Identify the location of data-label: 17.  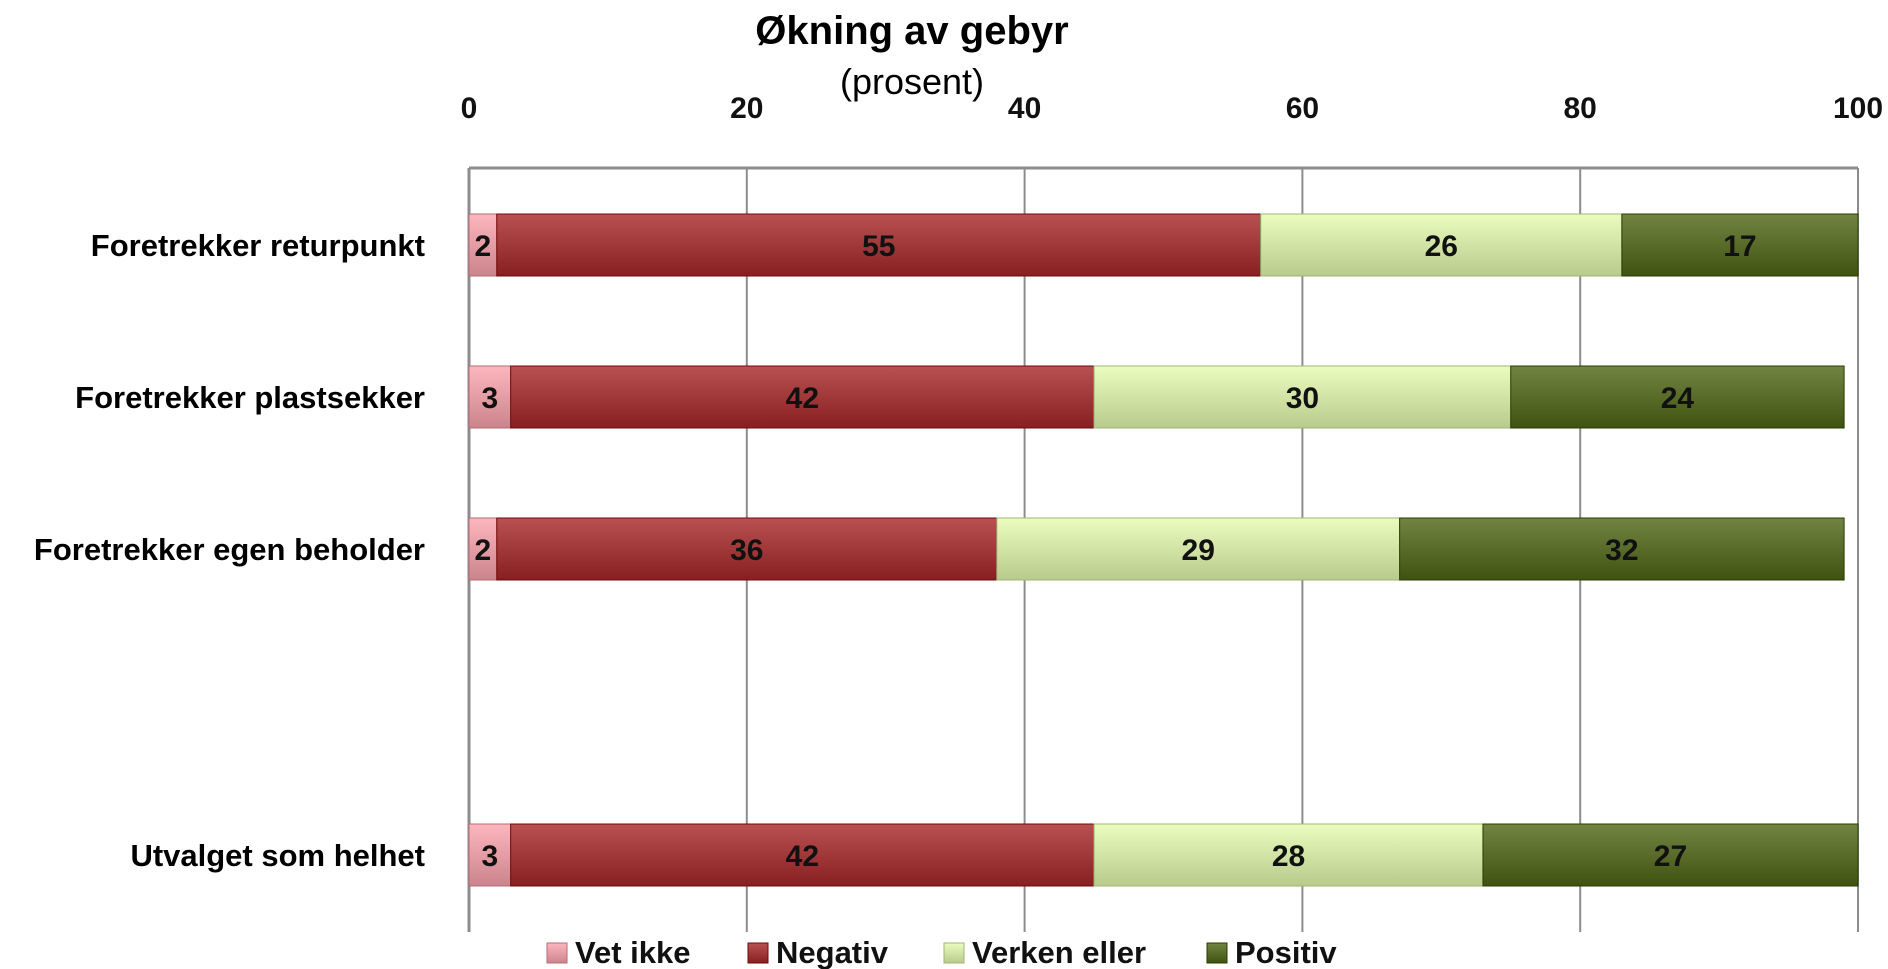
(1739, 246).